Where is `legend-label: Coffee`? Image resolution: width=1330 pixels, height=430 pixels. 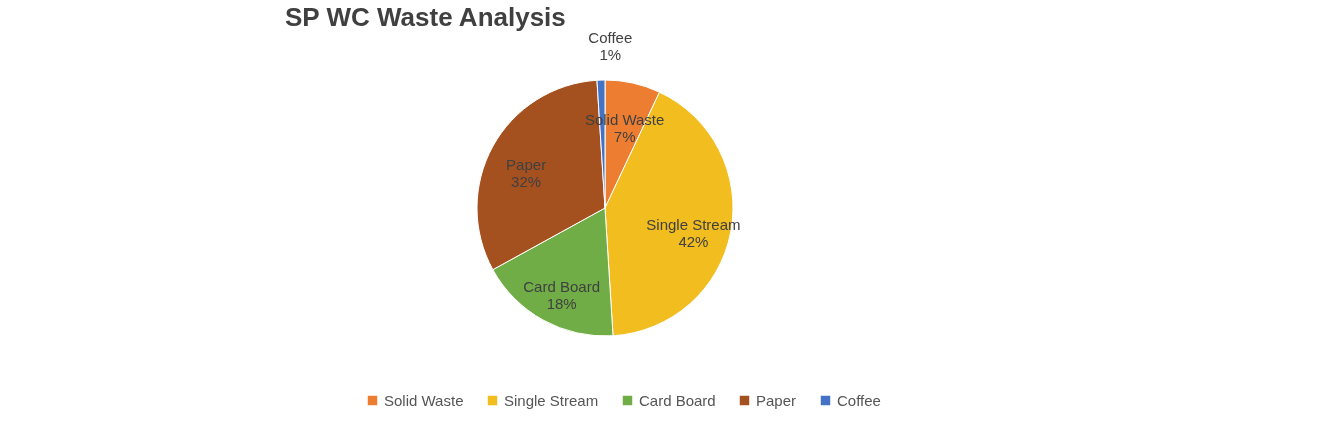
legend-label: Coffee is located at coordinates (859, 400).